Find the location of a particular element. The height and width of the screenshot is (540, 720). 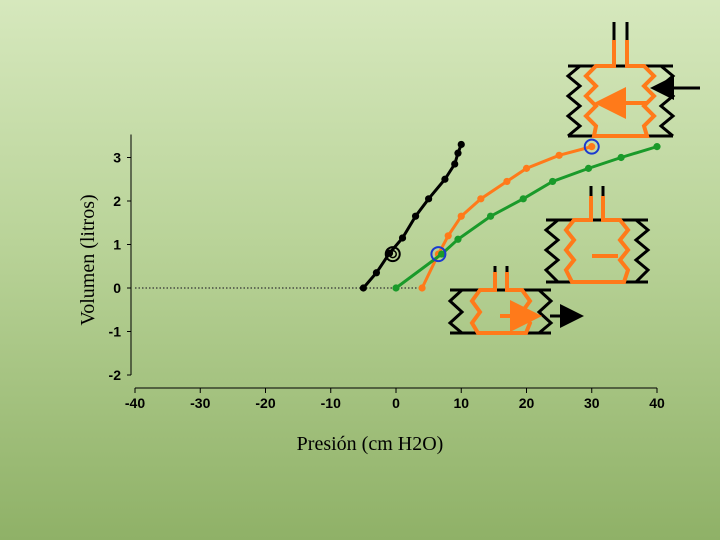

y-tick-label: 1 is located at coordinates (117, 245).